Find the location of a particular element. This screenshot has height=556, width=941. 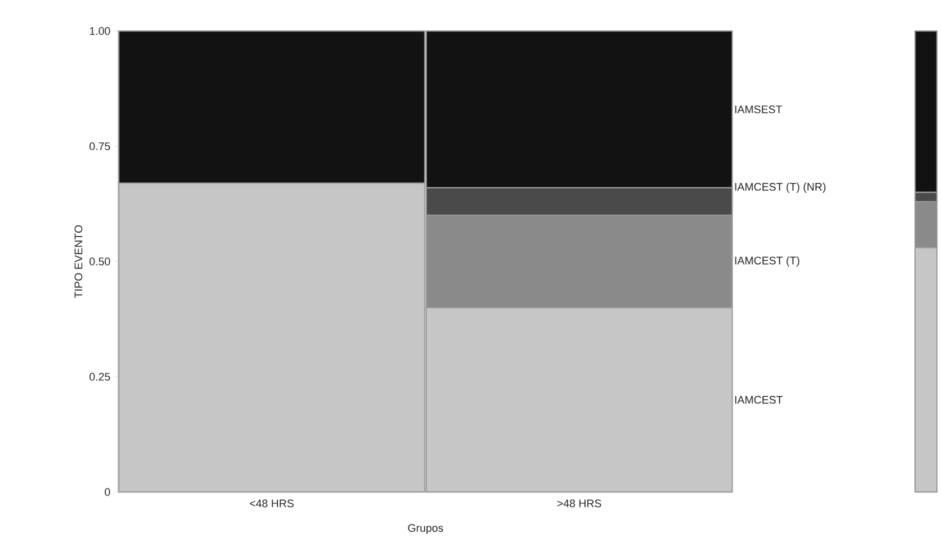

y-tick-label: 1.00 is located at coordinates (100, 31).